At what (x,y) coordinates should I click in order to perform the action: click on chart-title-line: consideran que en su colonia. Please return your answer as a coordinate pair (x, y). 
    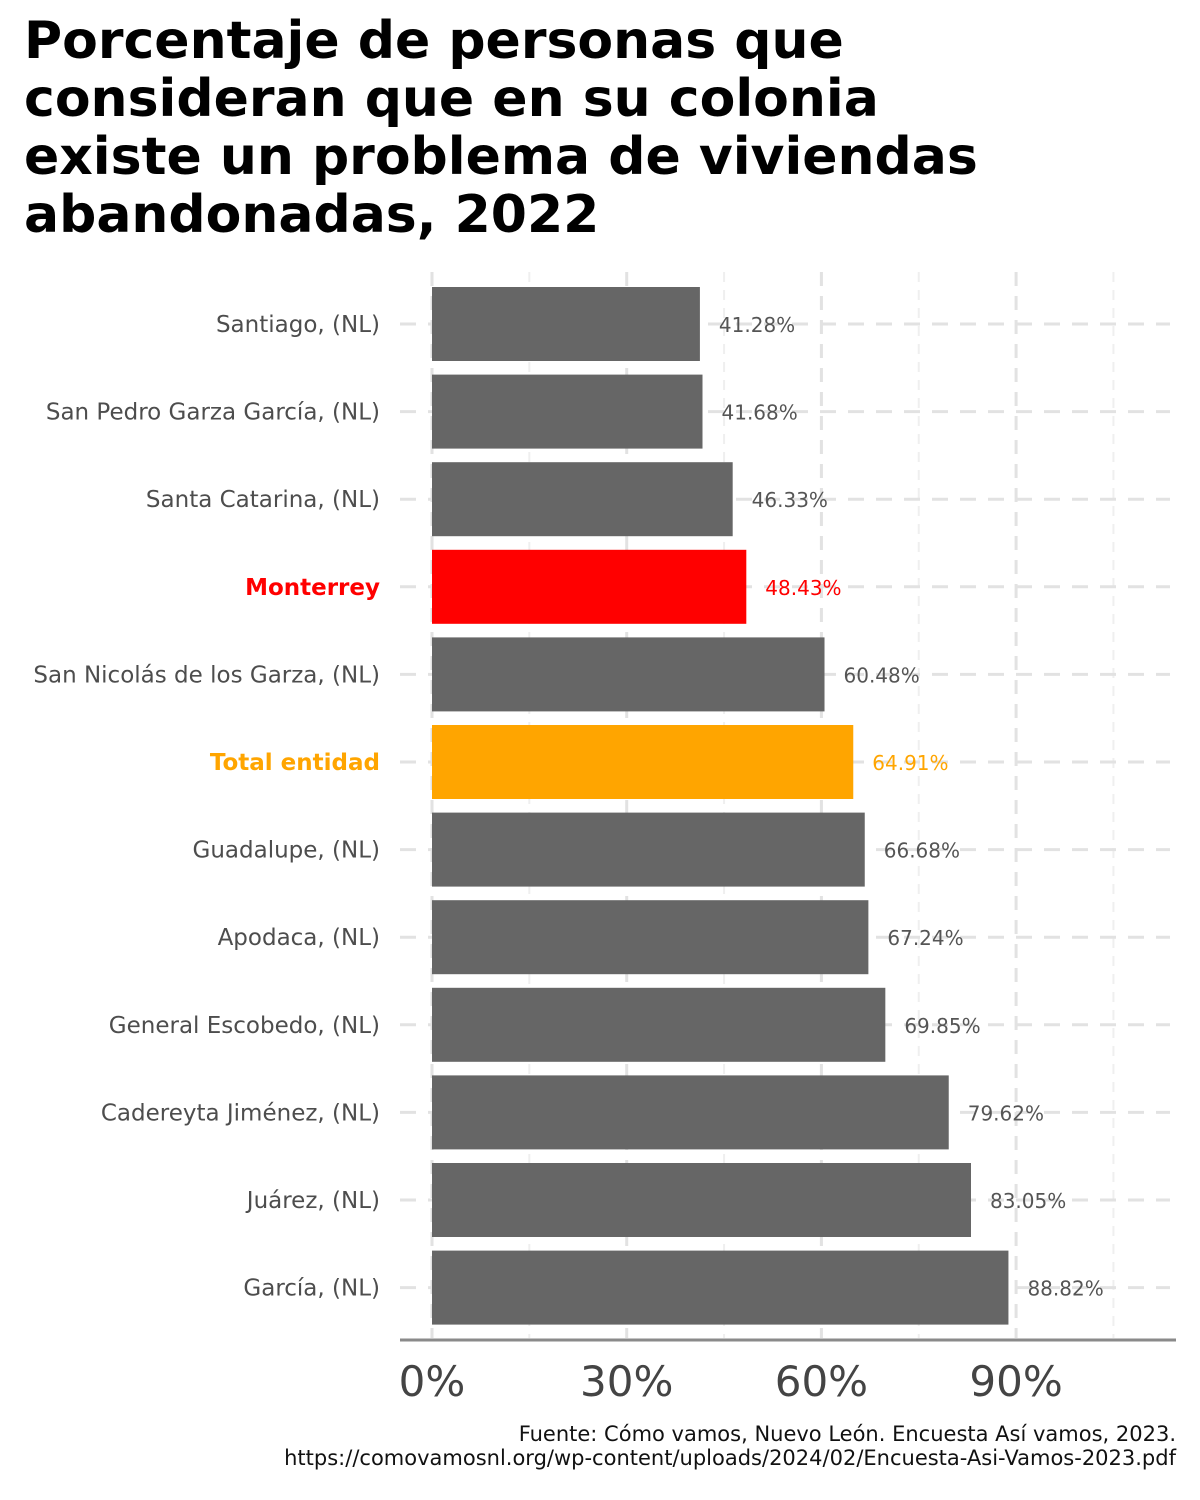
    Looking at the image, I should click on (451, 99).